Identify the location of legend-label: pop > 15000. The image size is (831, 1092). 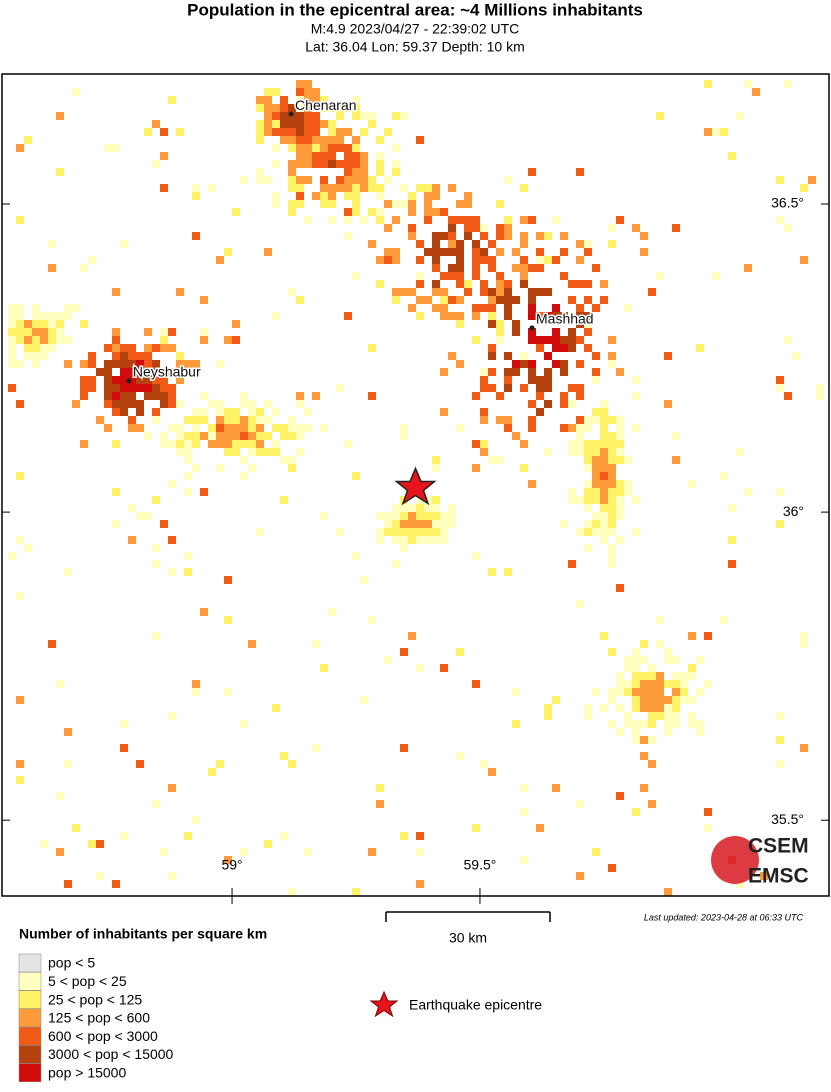
(87, 1073).